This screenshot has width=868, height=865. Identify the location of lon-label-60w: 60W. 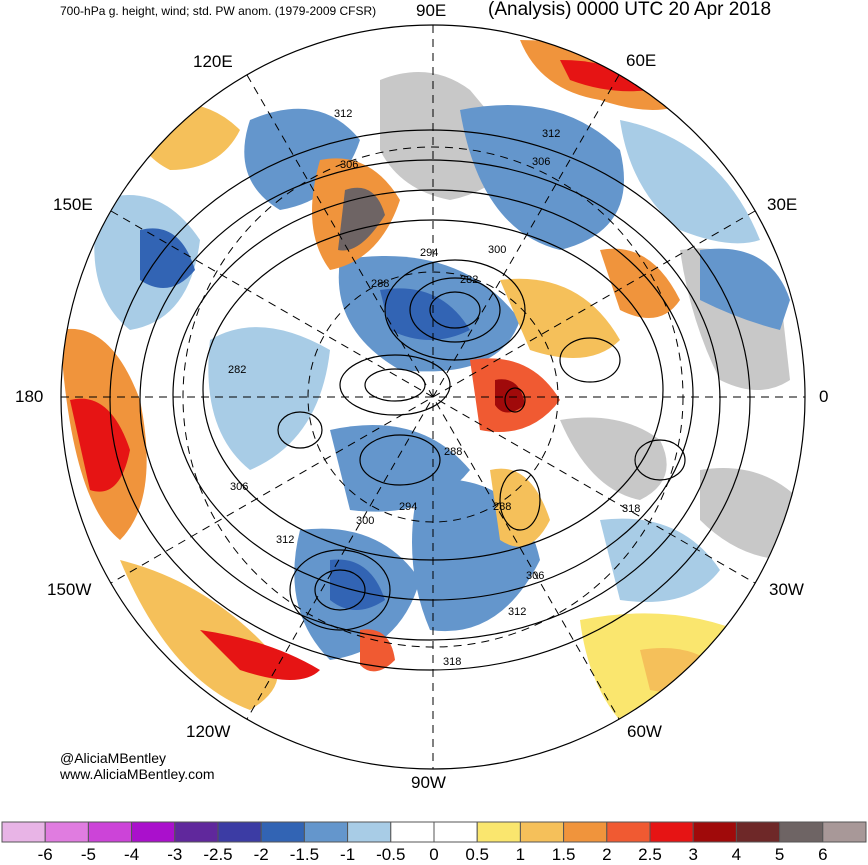
(644, 731).